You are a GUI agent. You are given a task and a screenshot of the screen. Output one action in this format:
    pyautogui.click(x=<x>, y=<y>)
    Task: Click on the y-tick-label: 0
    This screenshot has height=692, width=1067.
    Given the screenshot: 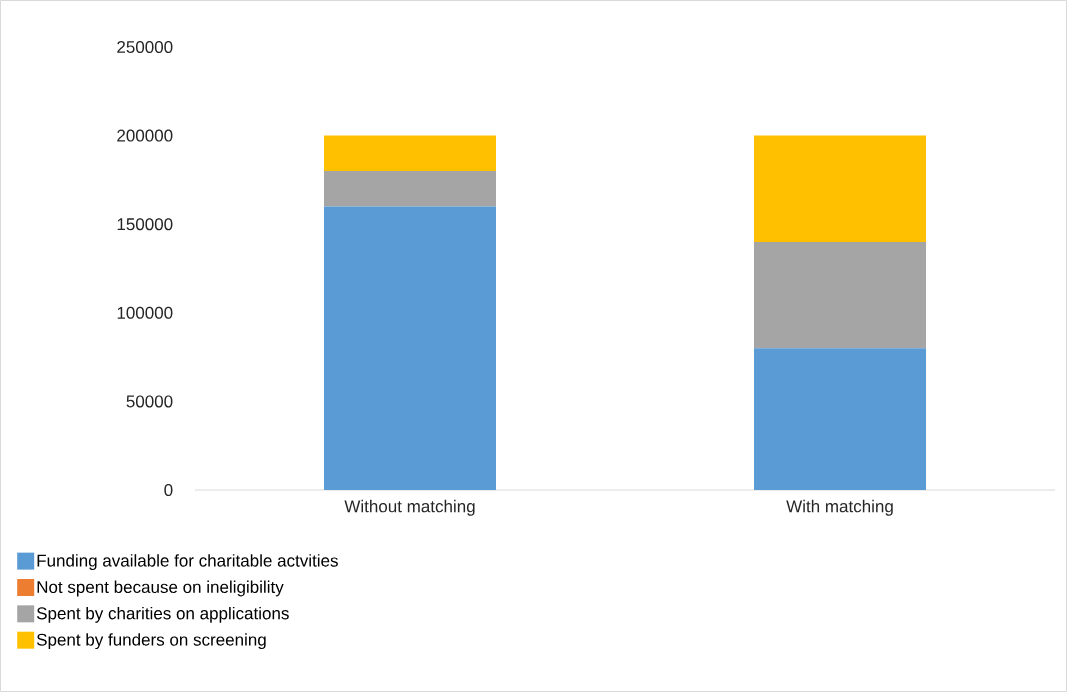 What is the action you would take?
    pyautogui.click(x=168, y=490)
    